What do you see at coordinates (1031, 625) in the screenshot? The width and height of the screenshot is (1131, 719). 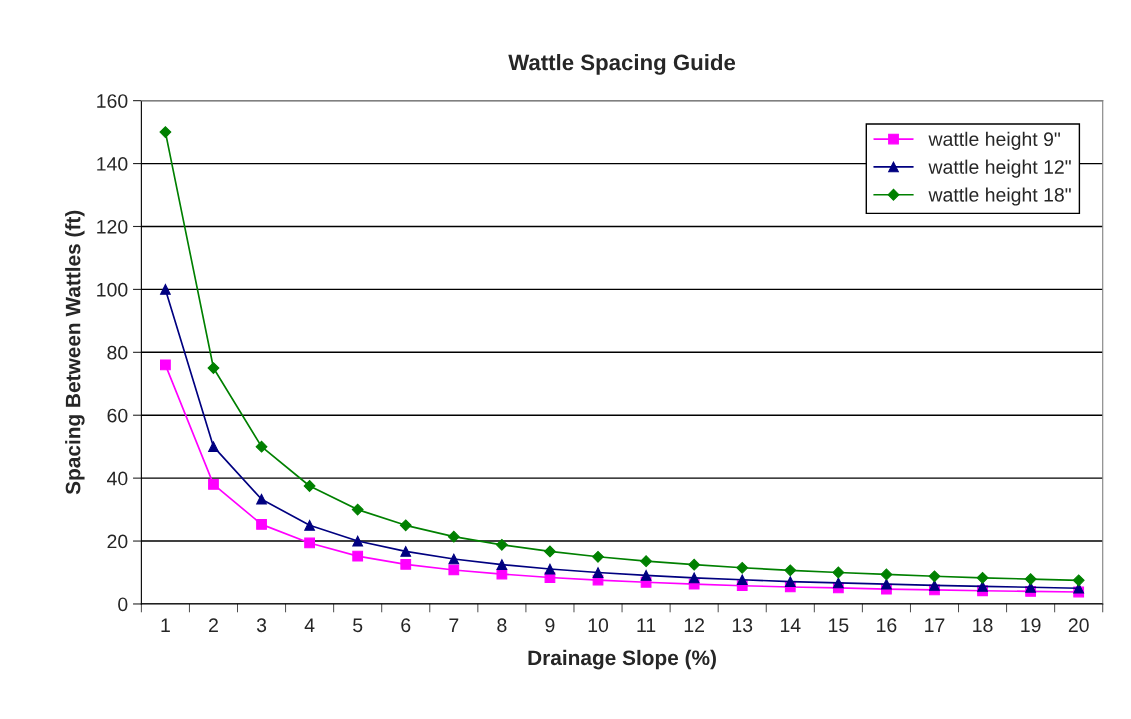 I see `x-tick-label: 19` at bounding box center [1031, 625].